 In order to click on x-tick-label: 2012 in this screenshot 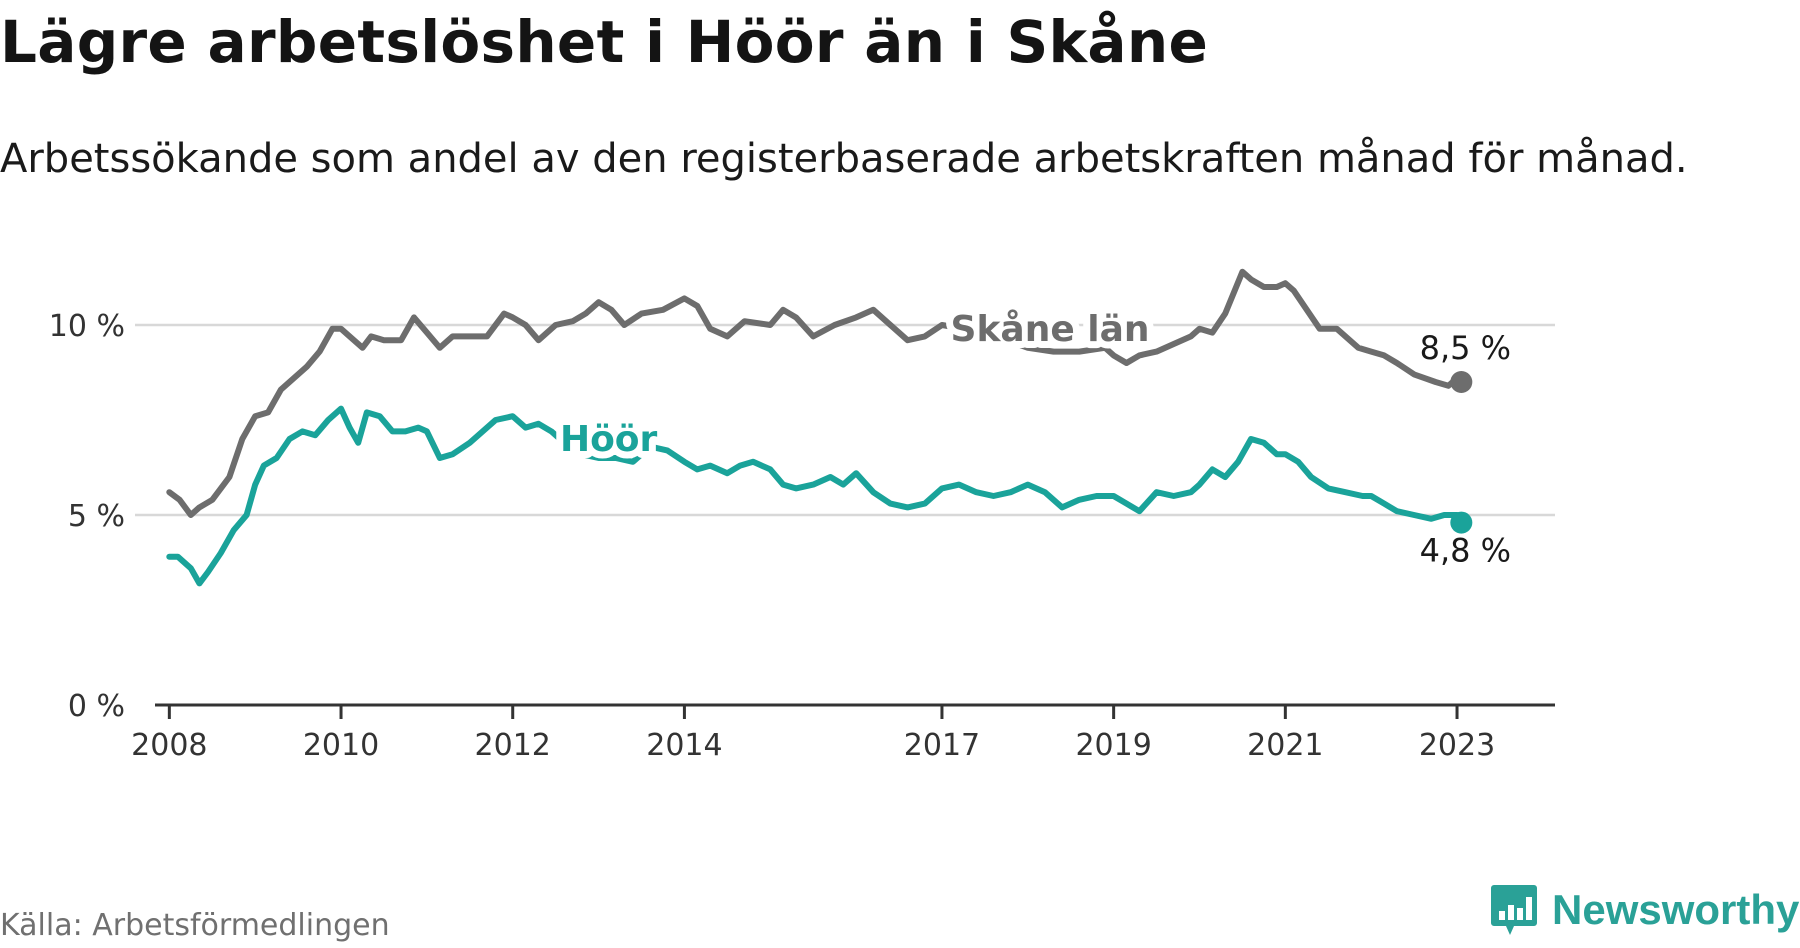, I will do `click(513, 745)`.